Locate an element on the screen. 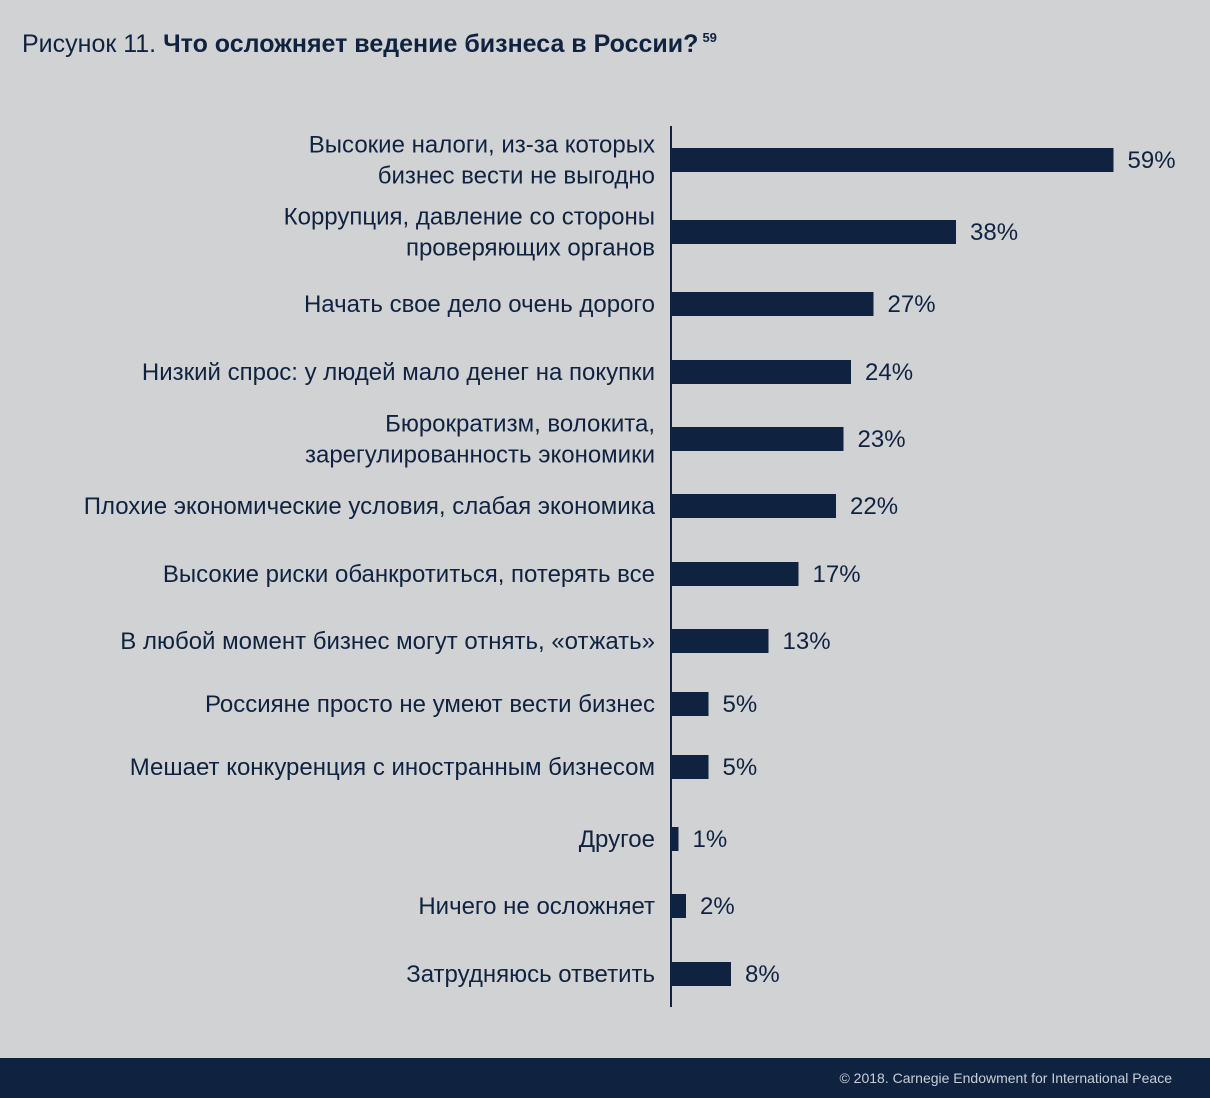 The width and height of the screenshot is (1210, 1098). footnote-marker: 59 is located at coordinates (709, 37).